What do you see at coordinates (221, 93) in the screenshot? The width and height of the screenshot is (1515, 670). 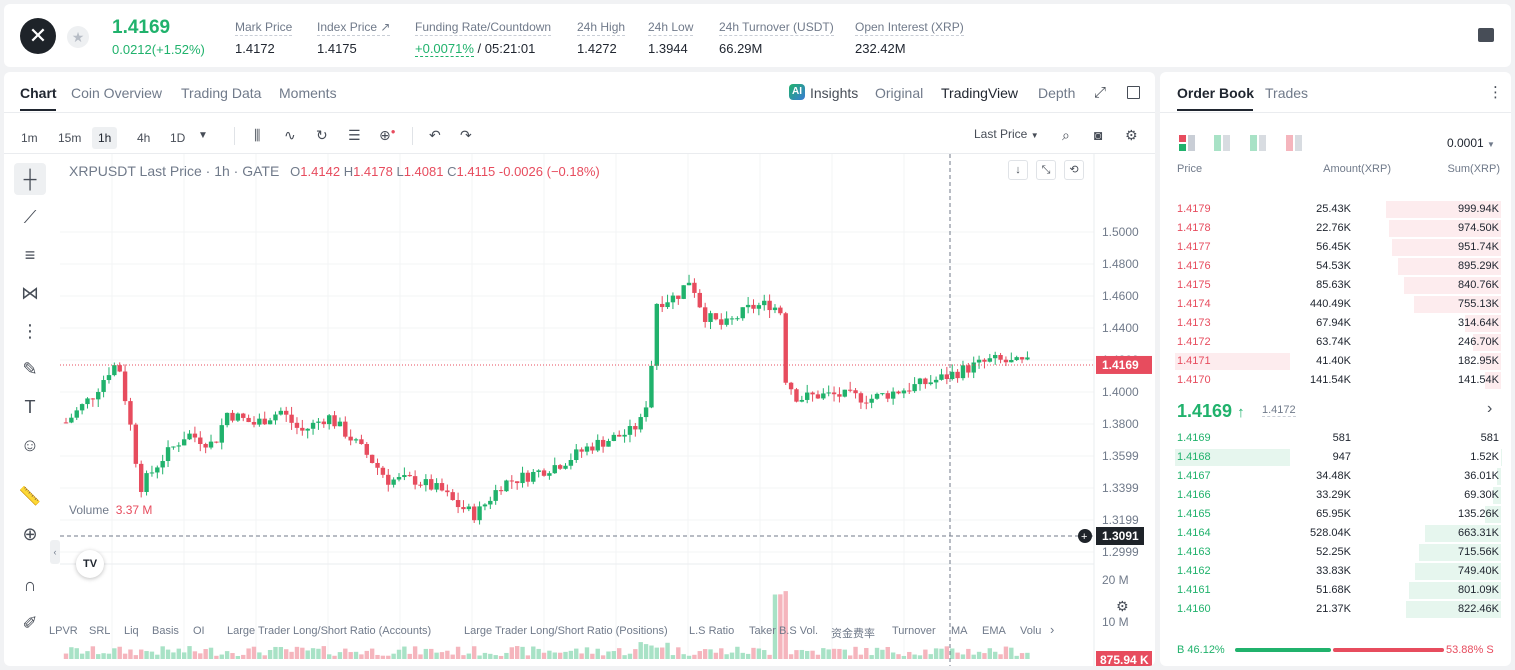 I see `tab-trading-data: Trading Data` at bounding box center [221, 93].